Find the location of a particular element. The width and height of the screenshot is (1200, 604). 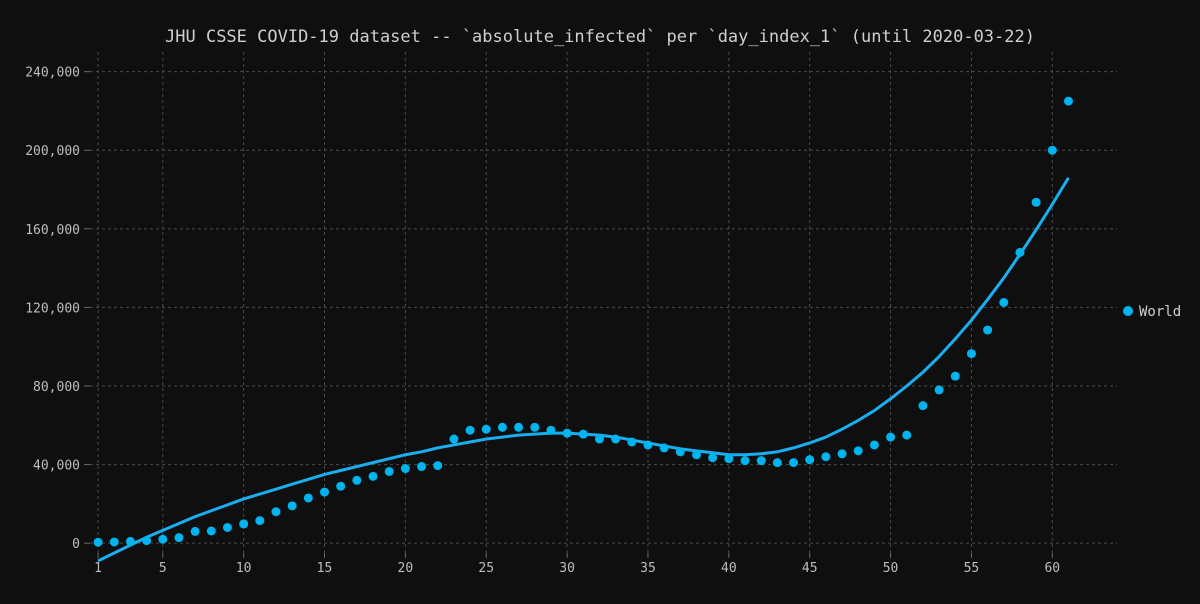

y-tick-label: 240,000 is located at coordinates (52, 73).